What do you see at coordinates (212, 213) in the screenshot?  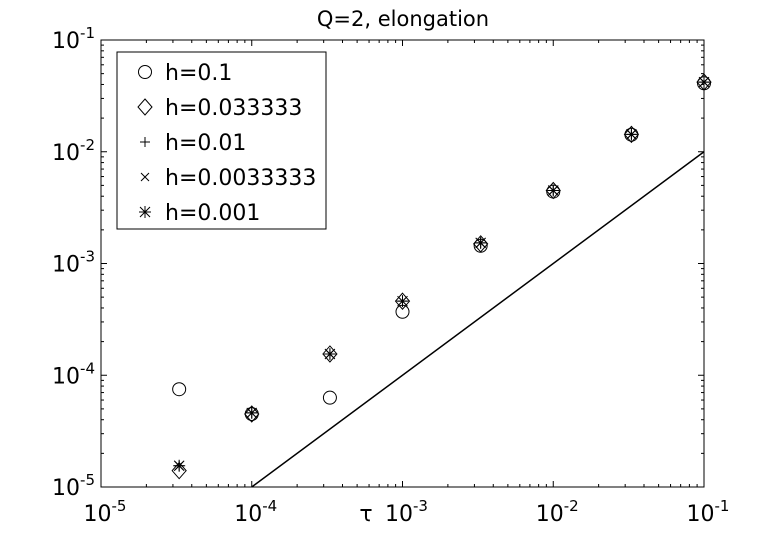 I see `legend-label: h=0.001` at bounding box center [212, 213].